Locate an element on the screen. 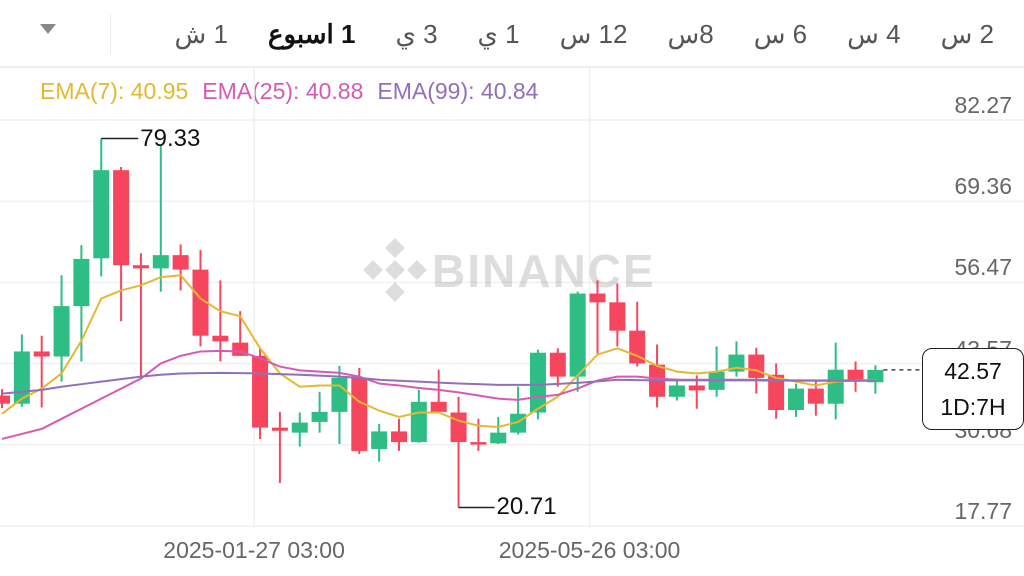  tab-timeframe: 2 س is located at coordinates (967, 33).